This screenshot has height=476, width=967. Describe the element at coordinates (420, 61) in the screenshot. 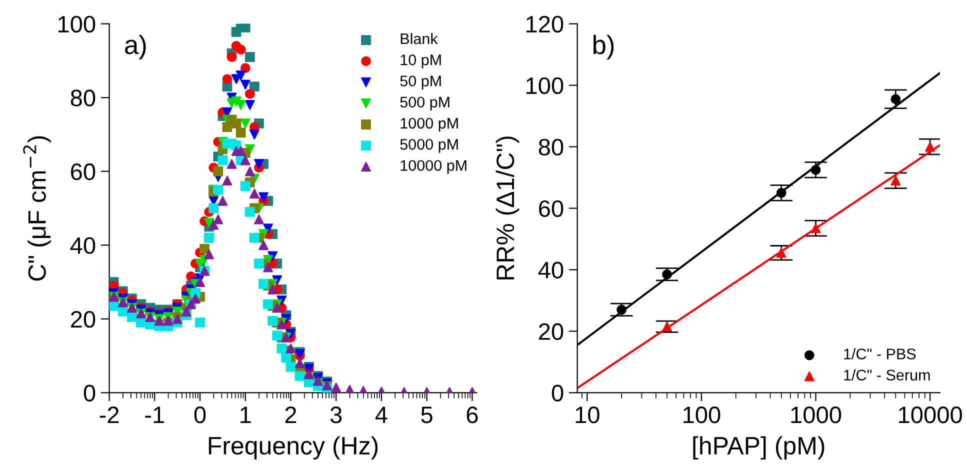

I see `legend-label: 10 pM` at that location.